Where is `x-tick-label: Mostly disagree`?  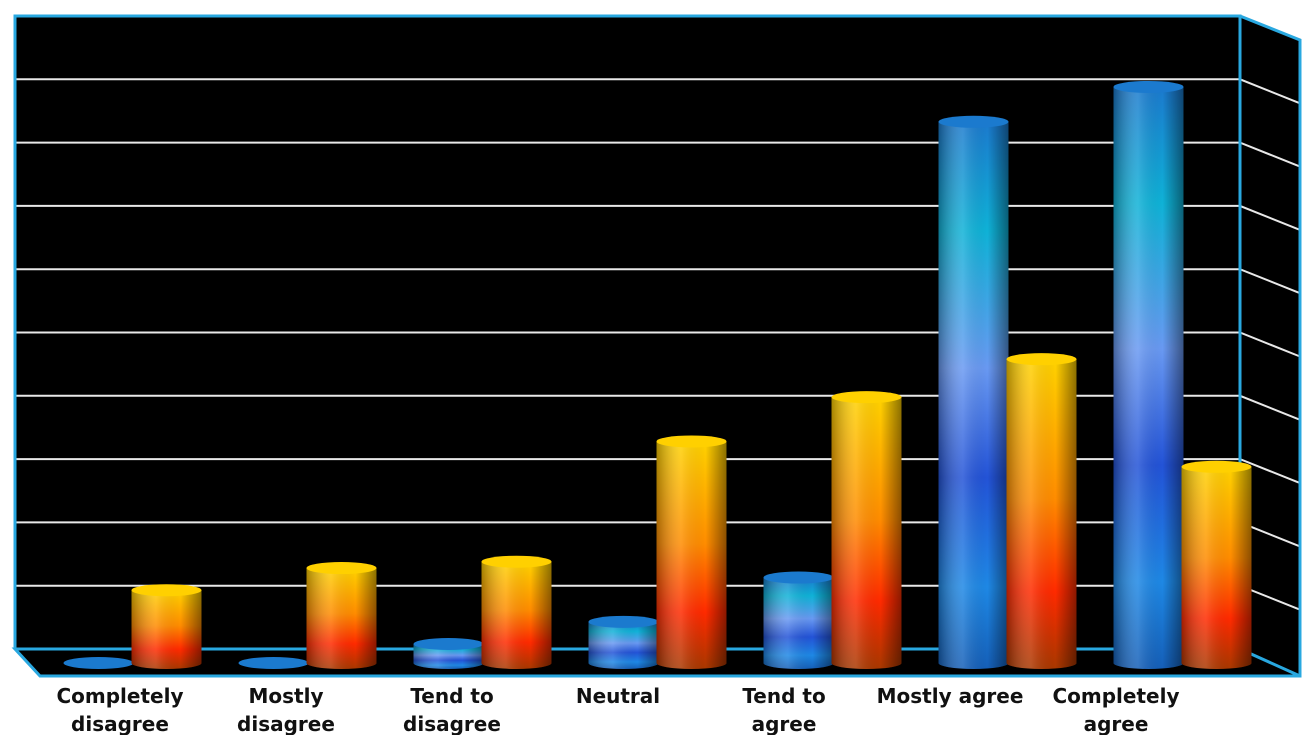
x-tick-label: Mostly disagree is located at coordinates (286, 709).